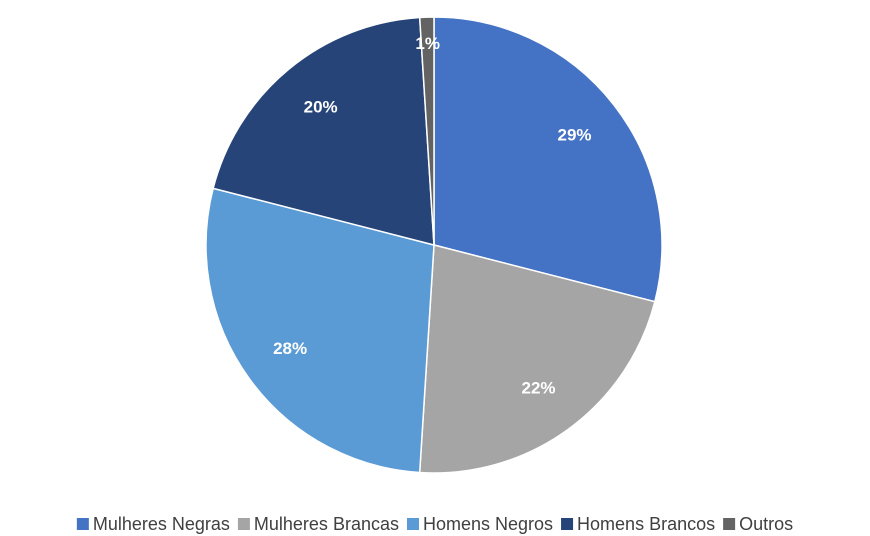  I want to click on legend-label: Mulheres Brancas, so click(326, 524).